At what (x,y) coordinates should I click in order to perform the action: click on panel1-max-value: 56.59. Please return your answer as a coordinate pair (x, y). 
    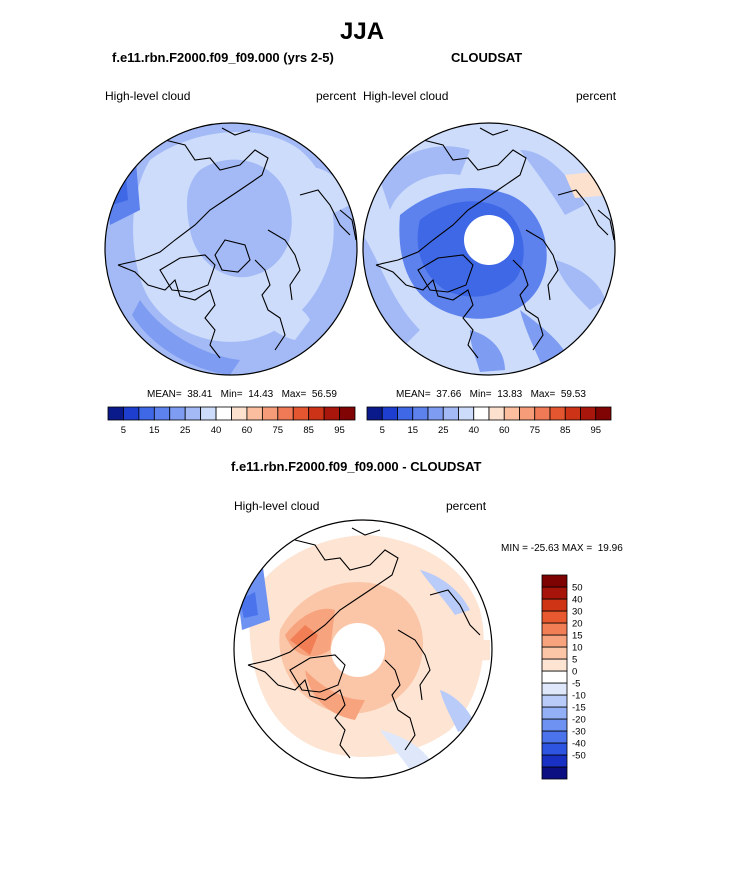
    Looking at the image, I should click on (324, 394).